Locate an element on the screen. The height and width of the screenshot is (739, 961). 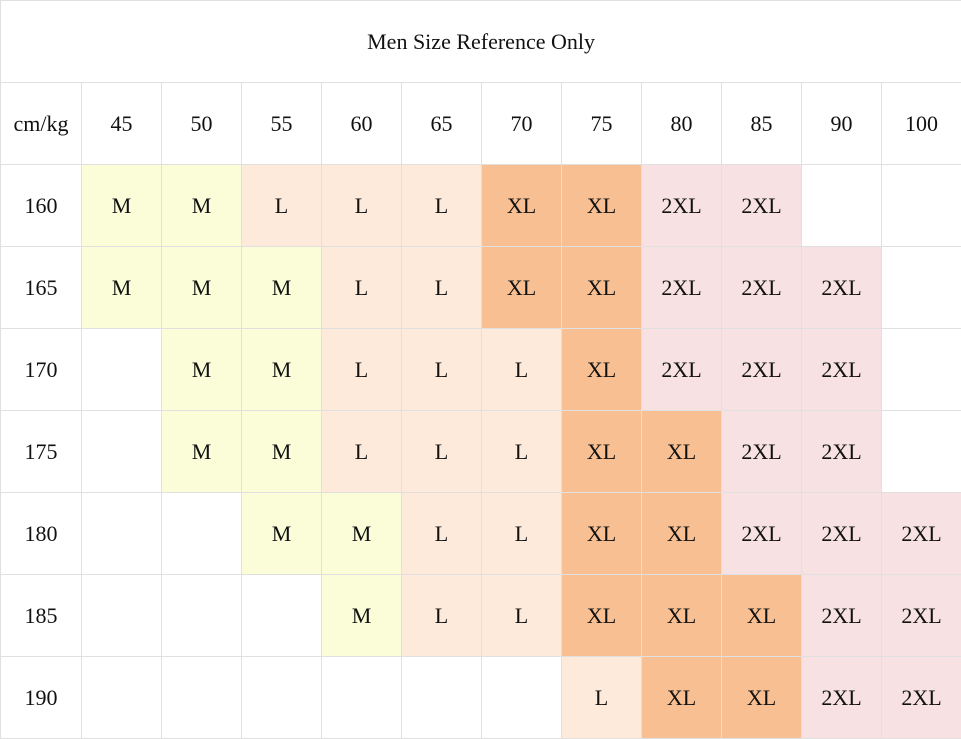
table-row: 170 M M L L L XL 2XL 2XL 2XL is located at coordinates (480, 369).